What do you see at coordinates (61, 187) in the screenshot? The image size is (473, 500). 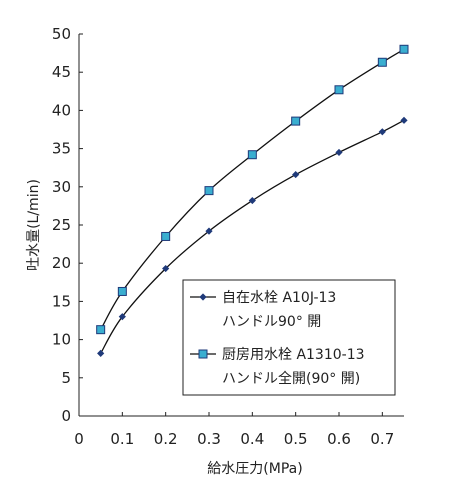 I see `y-tick-label: 30` at bounding box center [61, 187].